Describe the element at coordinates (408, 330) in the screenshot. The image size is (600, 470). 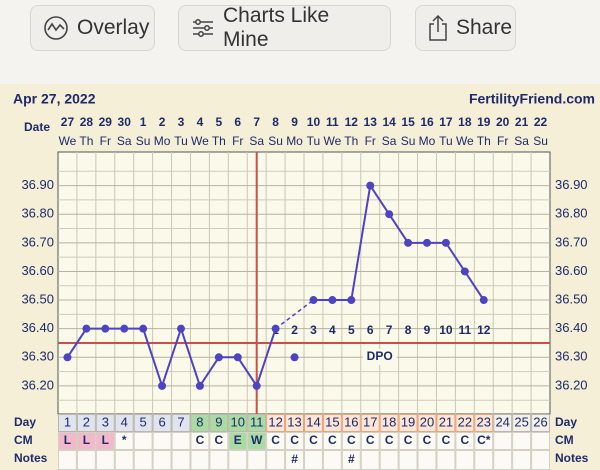
I see `dpo-number: 8` at that location.